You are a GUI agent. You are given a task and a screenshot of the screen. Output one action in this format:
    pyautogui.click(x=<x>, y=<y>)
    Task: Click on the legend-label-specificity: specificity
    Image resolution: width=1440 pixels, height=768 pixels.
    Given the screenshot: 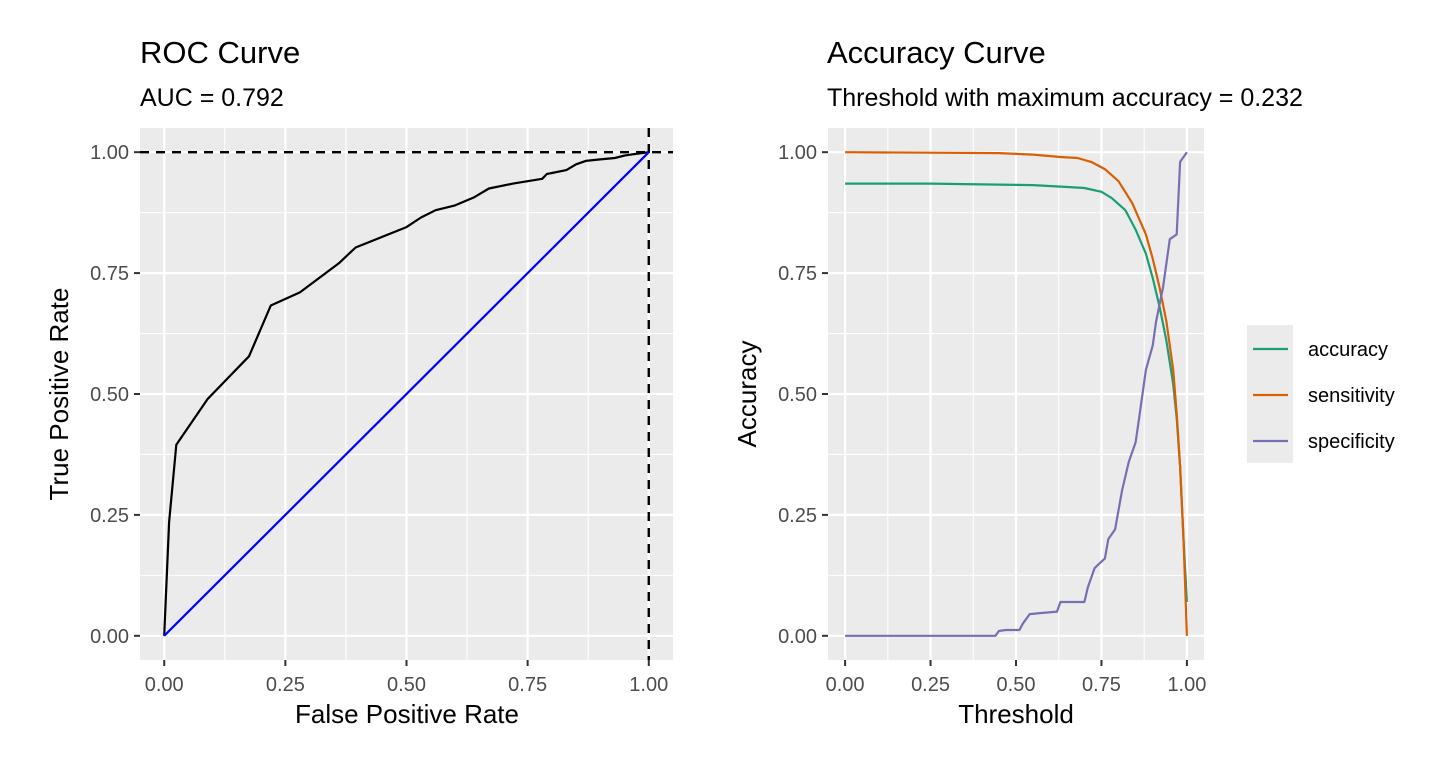 What is the action you would take?
    pyautogui.click(x=1351, y=442)
    